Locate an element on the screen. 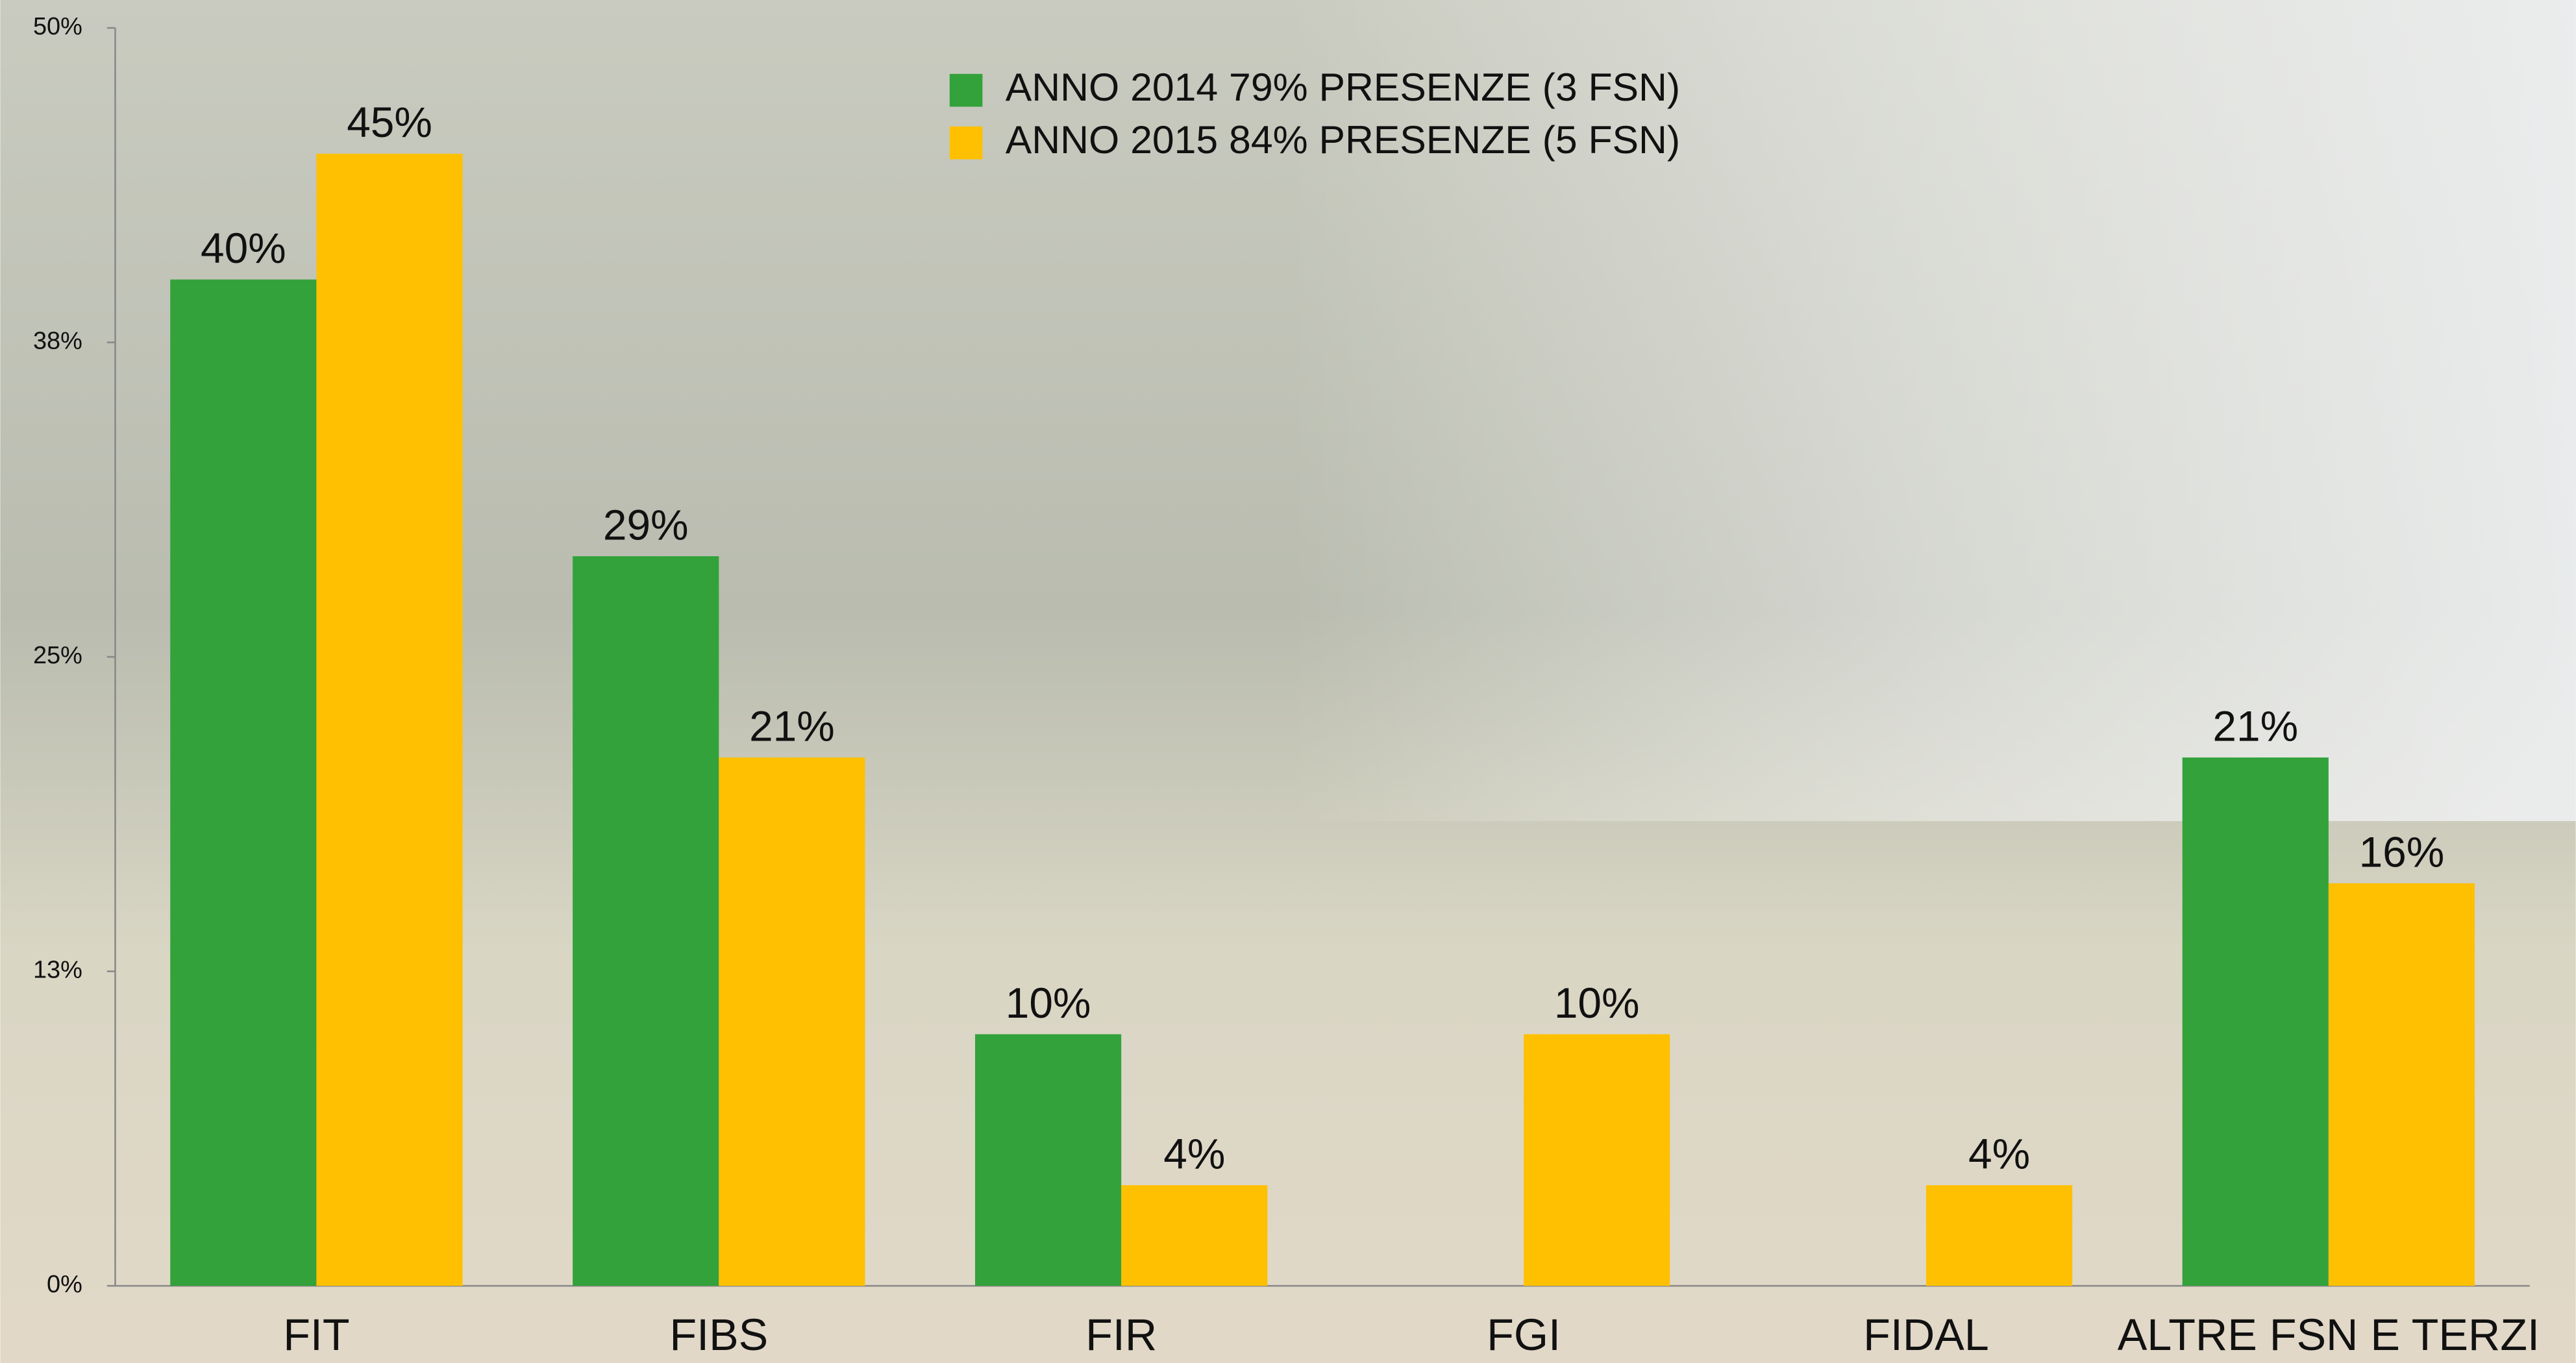  y-tick-label: 50% is located at coordinates (57, 26).